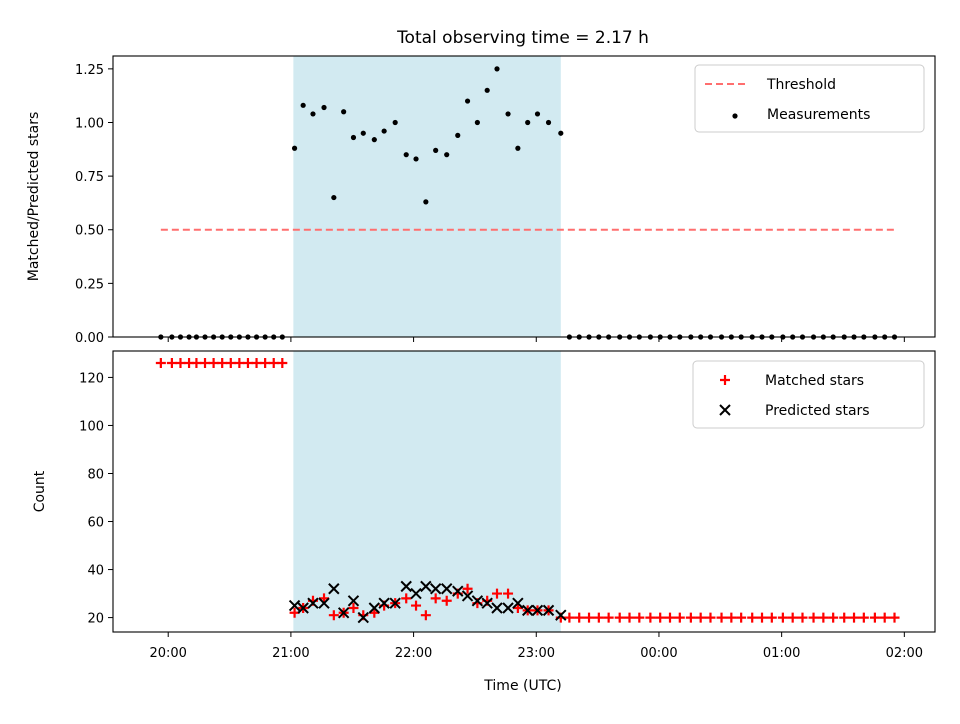  What do you see at coordinates (89, 284) in the screenshot?
I see `y-tick-label: 0.25` at bounding box center [89, 284].